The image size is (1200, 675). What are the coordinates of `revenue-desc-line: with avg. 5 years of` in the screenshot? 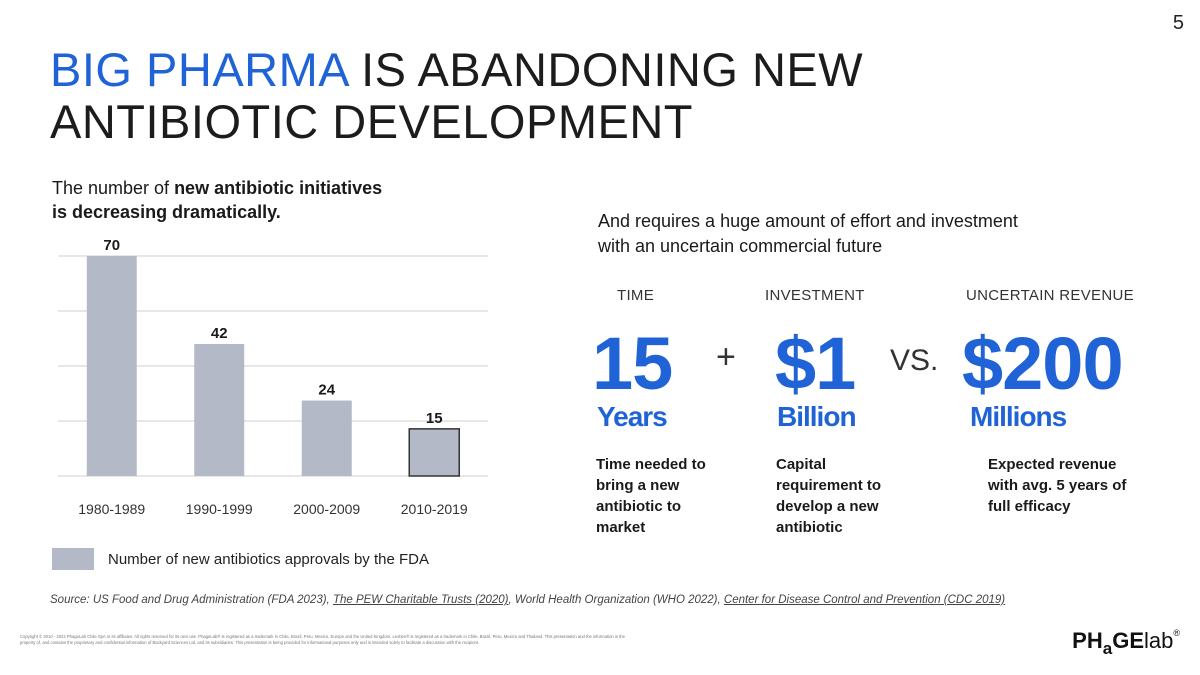 It's located at (1057, 485).